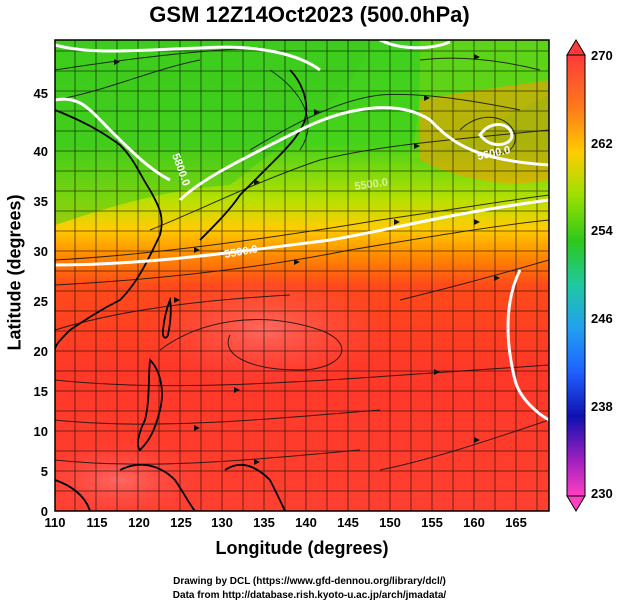 The image size is (619, 605). Describe the element at coordinates (14, 272) in the screenshot. I see `y-axis-label: Latitude (degrees)` at that location.